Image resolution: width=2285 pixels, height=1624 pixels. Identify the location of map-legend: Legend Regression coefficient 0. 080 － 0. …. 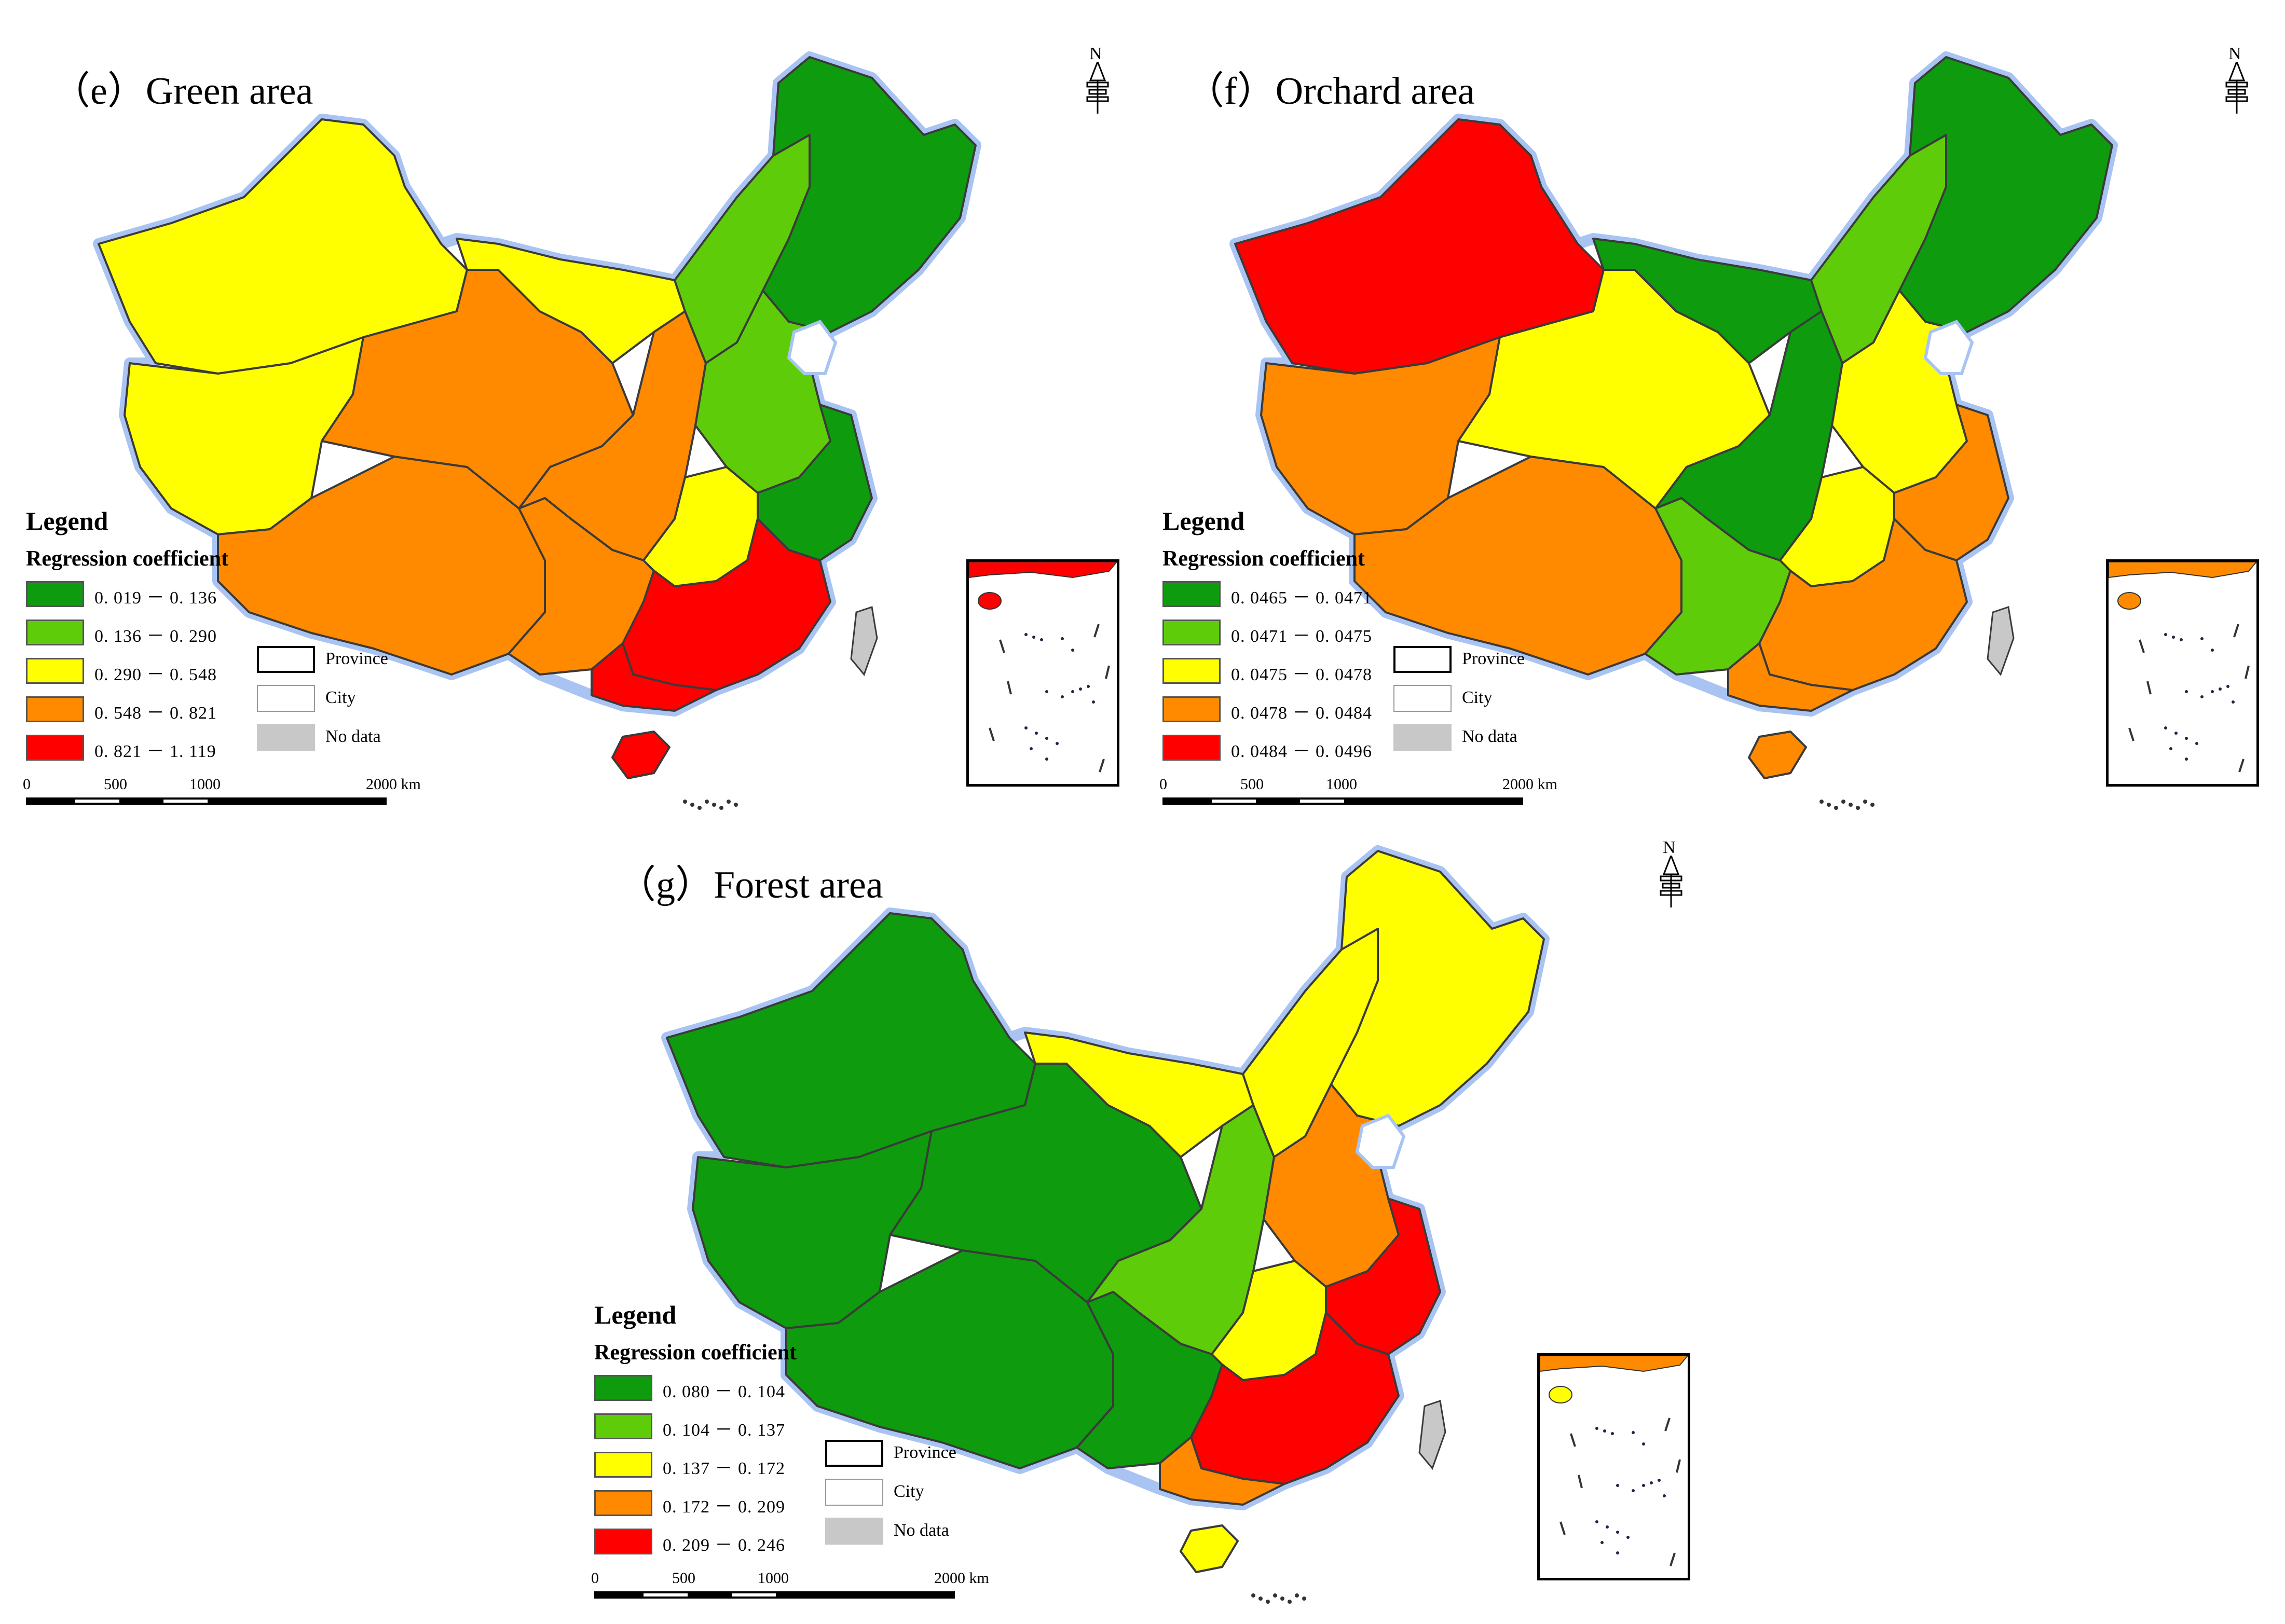
(750, 1435).